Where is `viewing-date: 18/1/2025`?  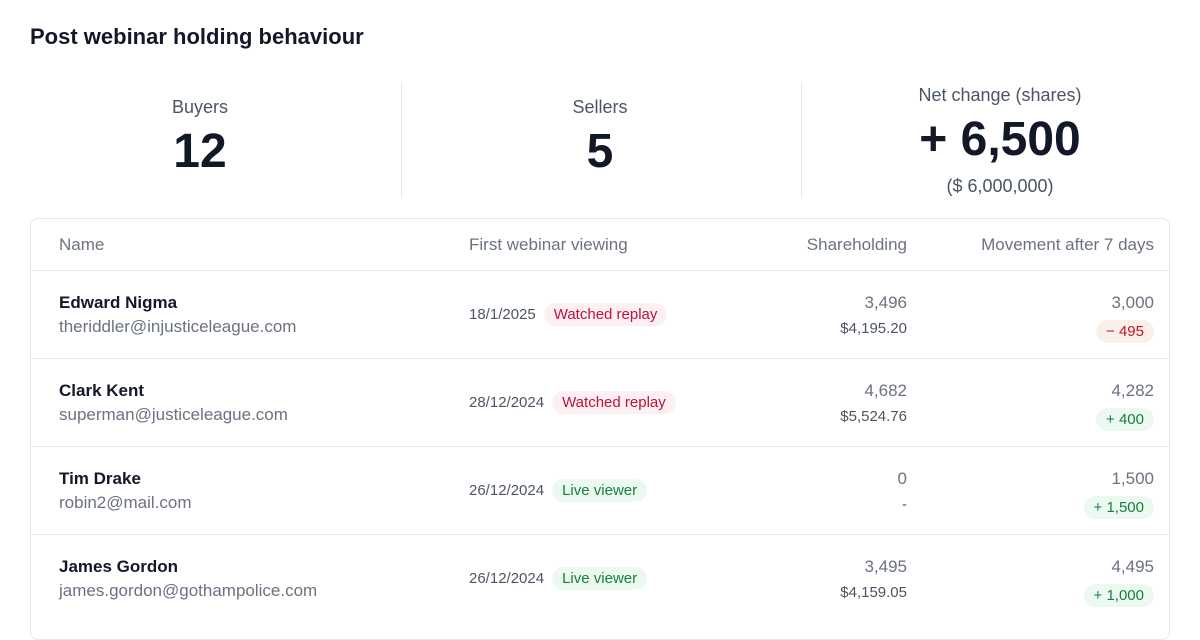
viewing-date: 18/1/2025 is located at coordinates (502, 314).